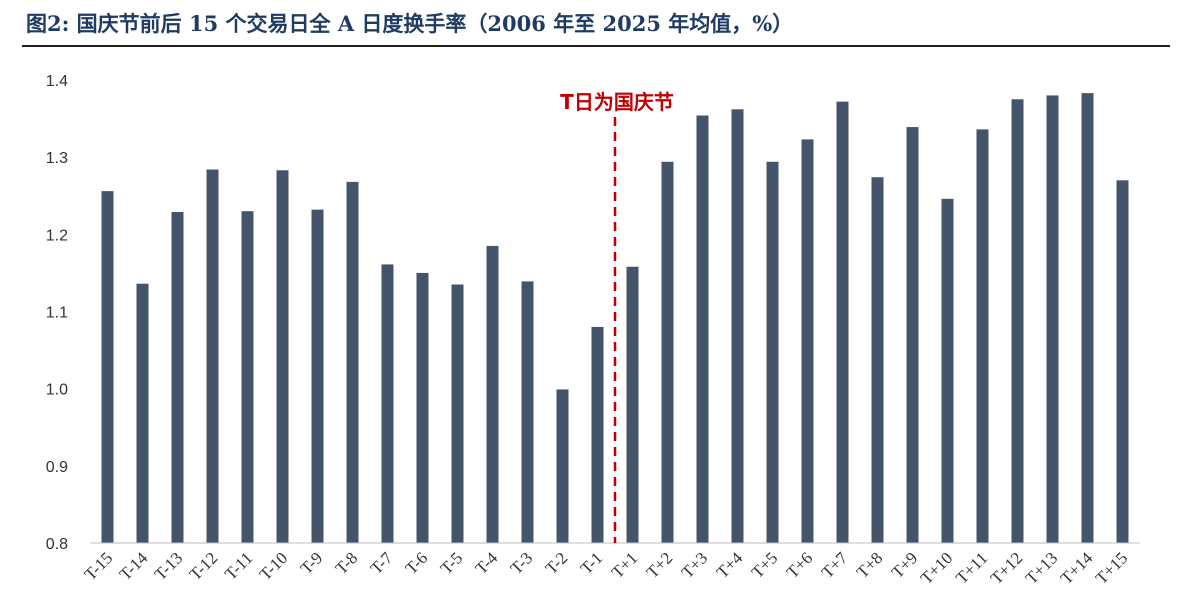 The height and width of the screenshot is (615, 1189). I want to click on x-tick-label: T+11, so click(971, 567).